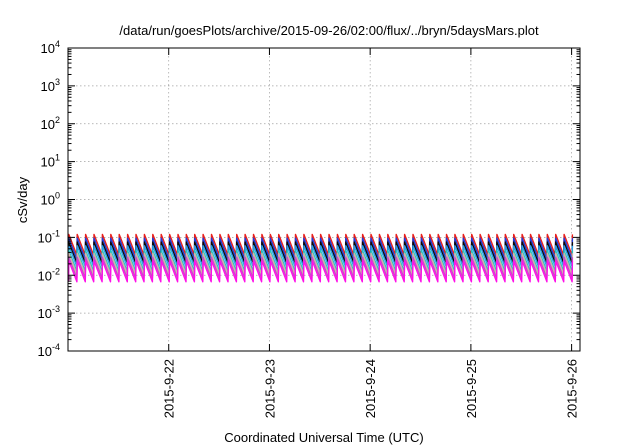 This screenshot has width=640, height=448. I want to click on plot-series, so click(320, 258).